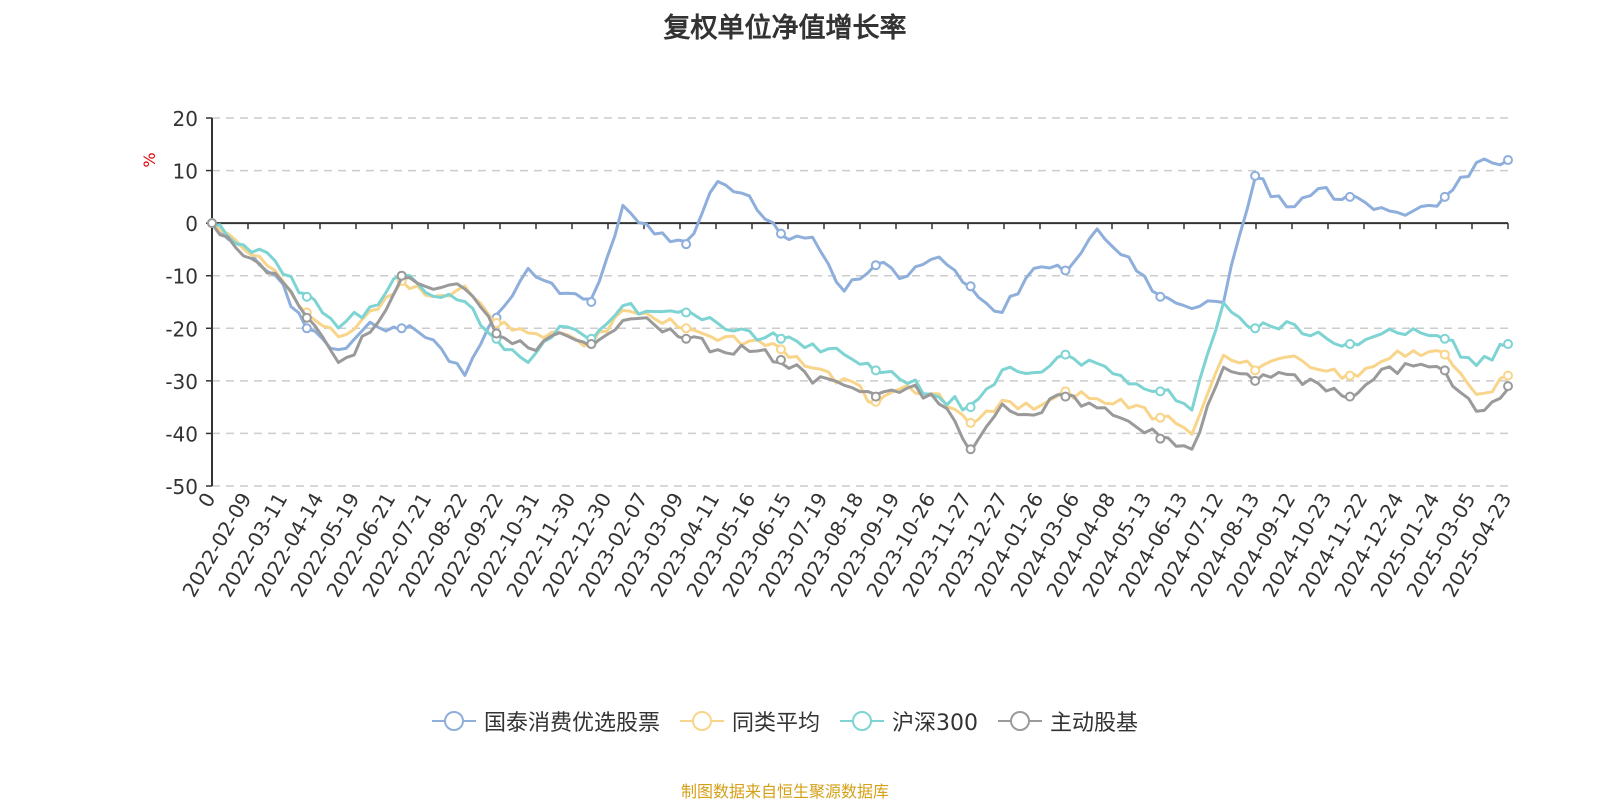 This screenshot has width=1600, height=802. What do you see at coordinates (775, 723) in the screenshot?
I see `legend-label: 同类平均` at bounding box center [775, 723].